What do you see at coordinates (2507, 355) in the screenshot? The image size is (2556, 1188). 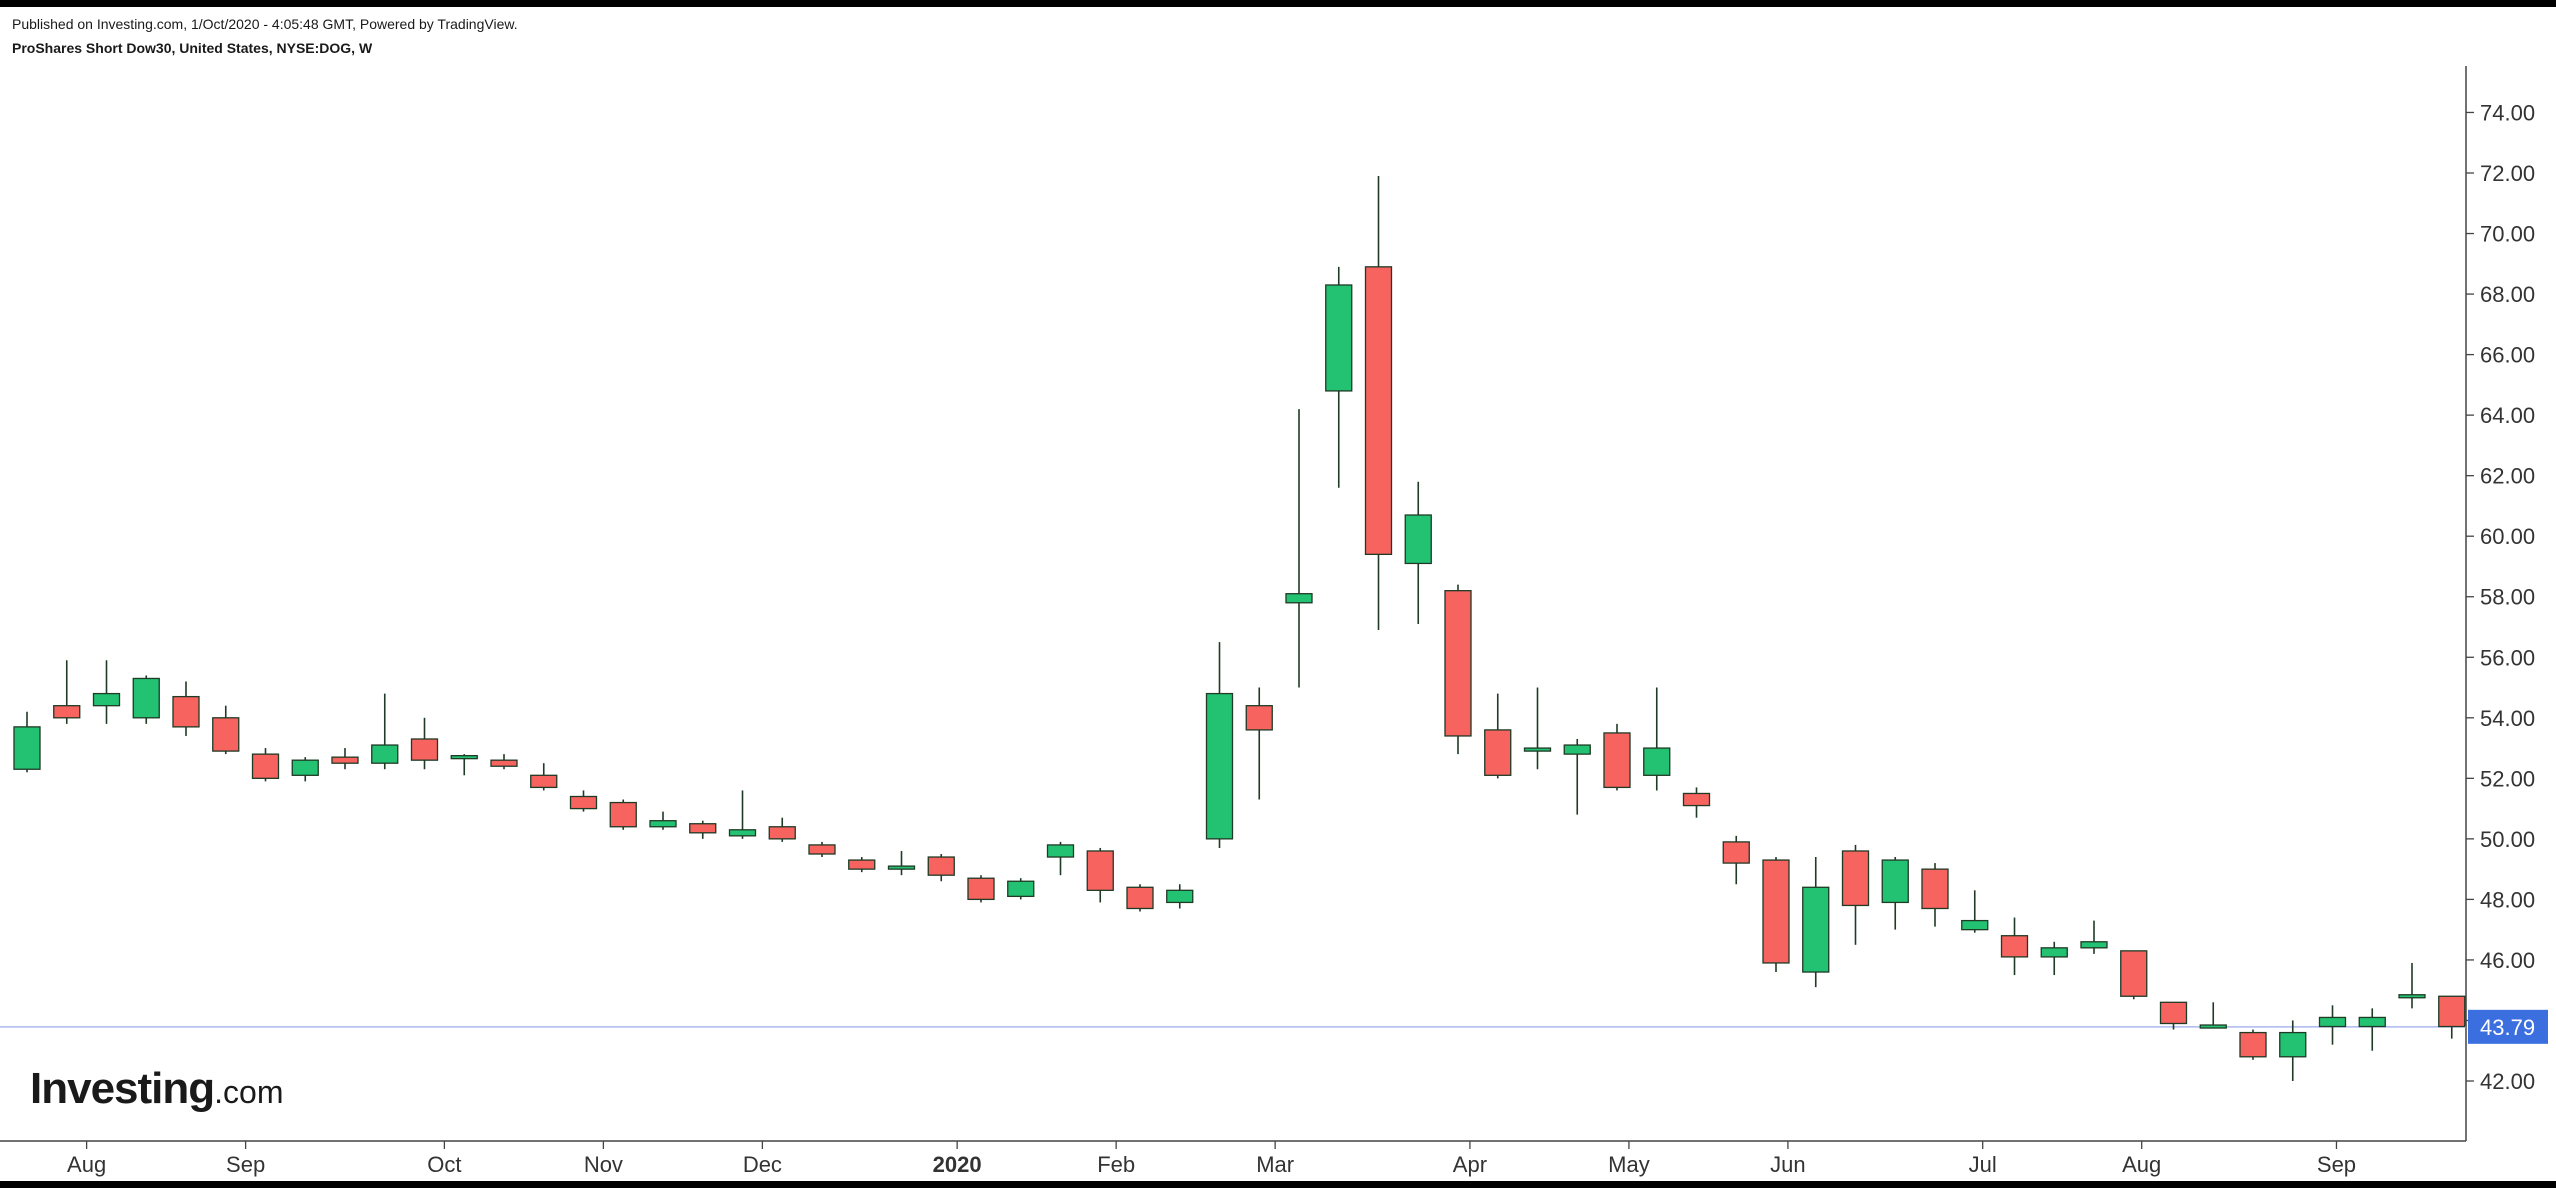 I see `y-tick-label: 66.00` at bounding box center [2507, 355].